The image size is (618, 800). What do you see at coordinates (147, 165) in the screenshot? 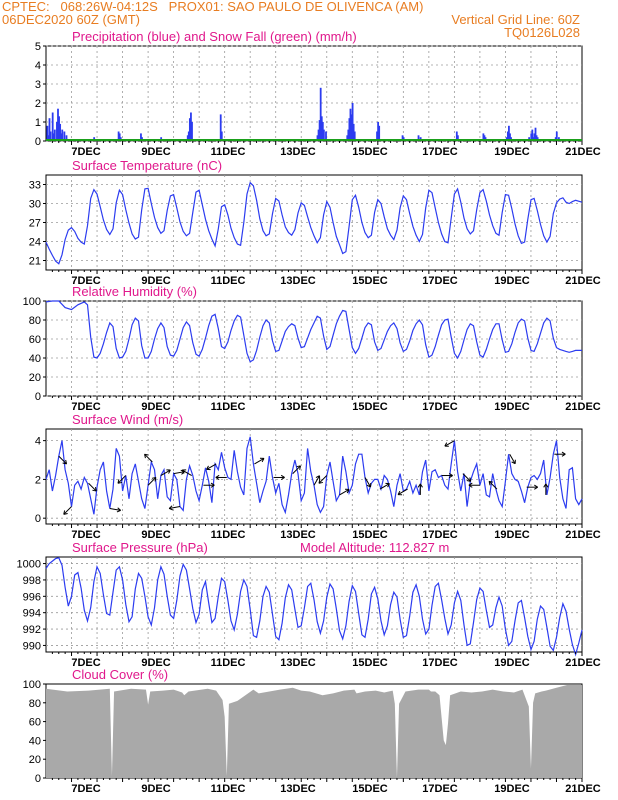
I see `panel-title: Surface Temperature (nC)` at bounding box center [147, 165].